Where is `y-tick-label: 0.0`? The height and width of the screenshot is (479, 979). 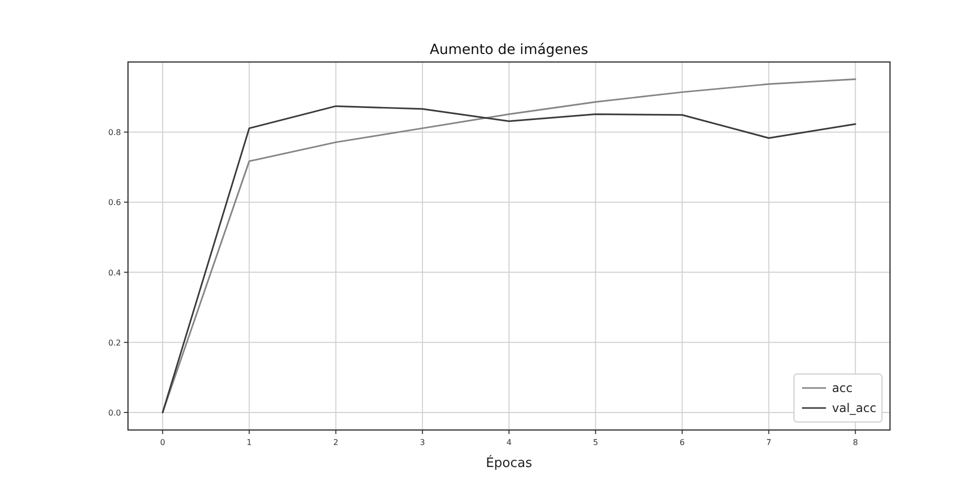 y-tick-label: 0.0 is located at coordinates (114, 413).